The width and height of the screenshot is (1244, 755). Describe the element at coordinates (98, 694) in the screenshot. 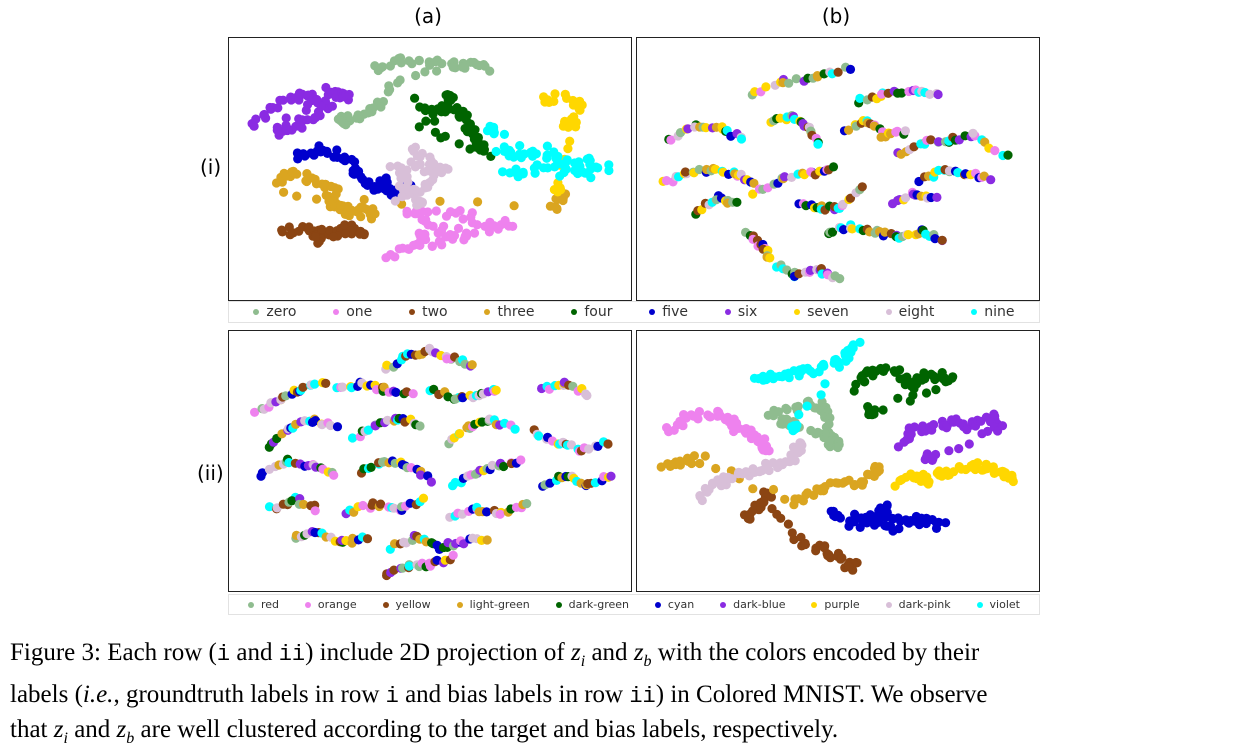

I see `caption-italic-ie: i.e.` at that location.